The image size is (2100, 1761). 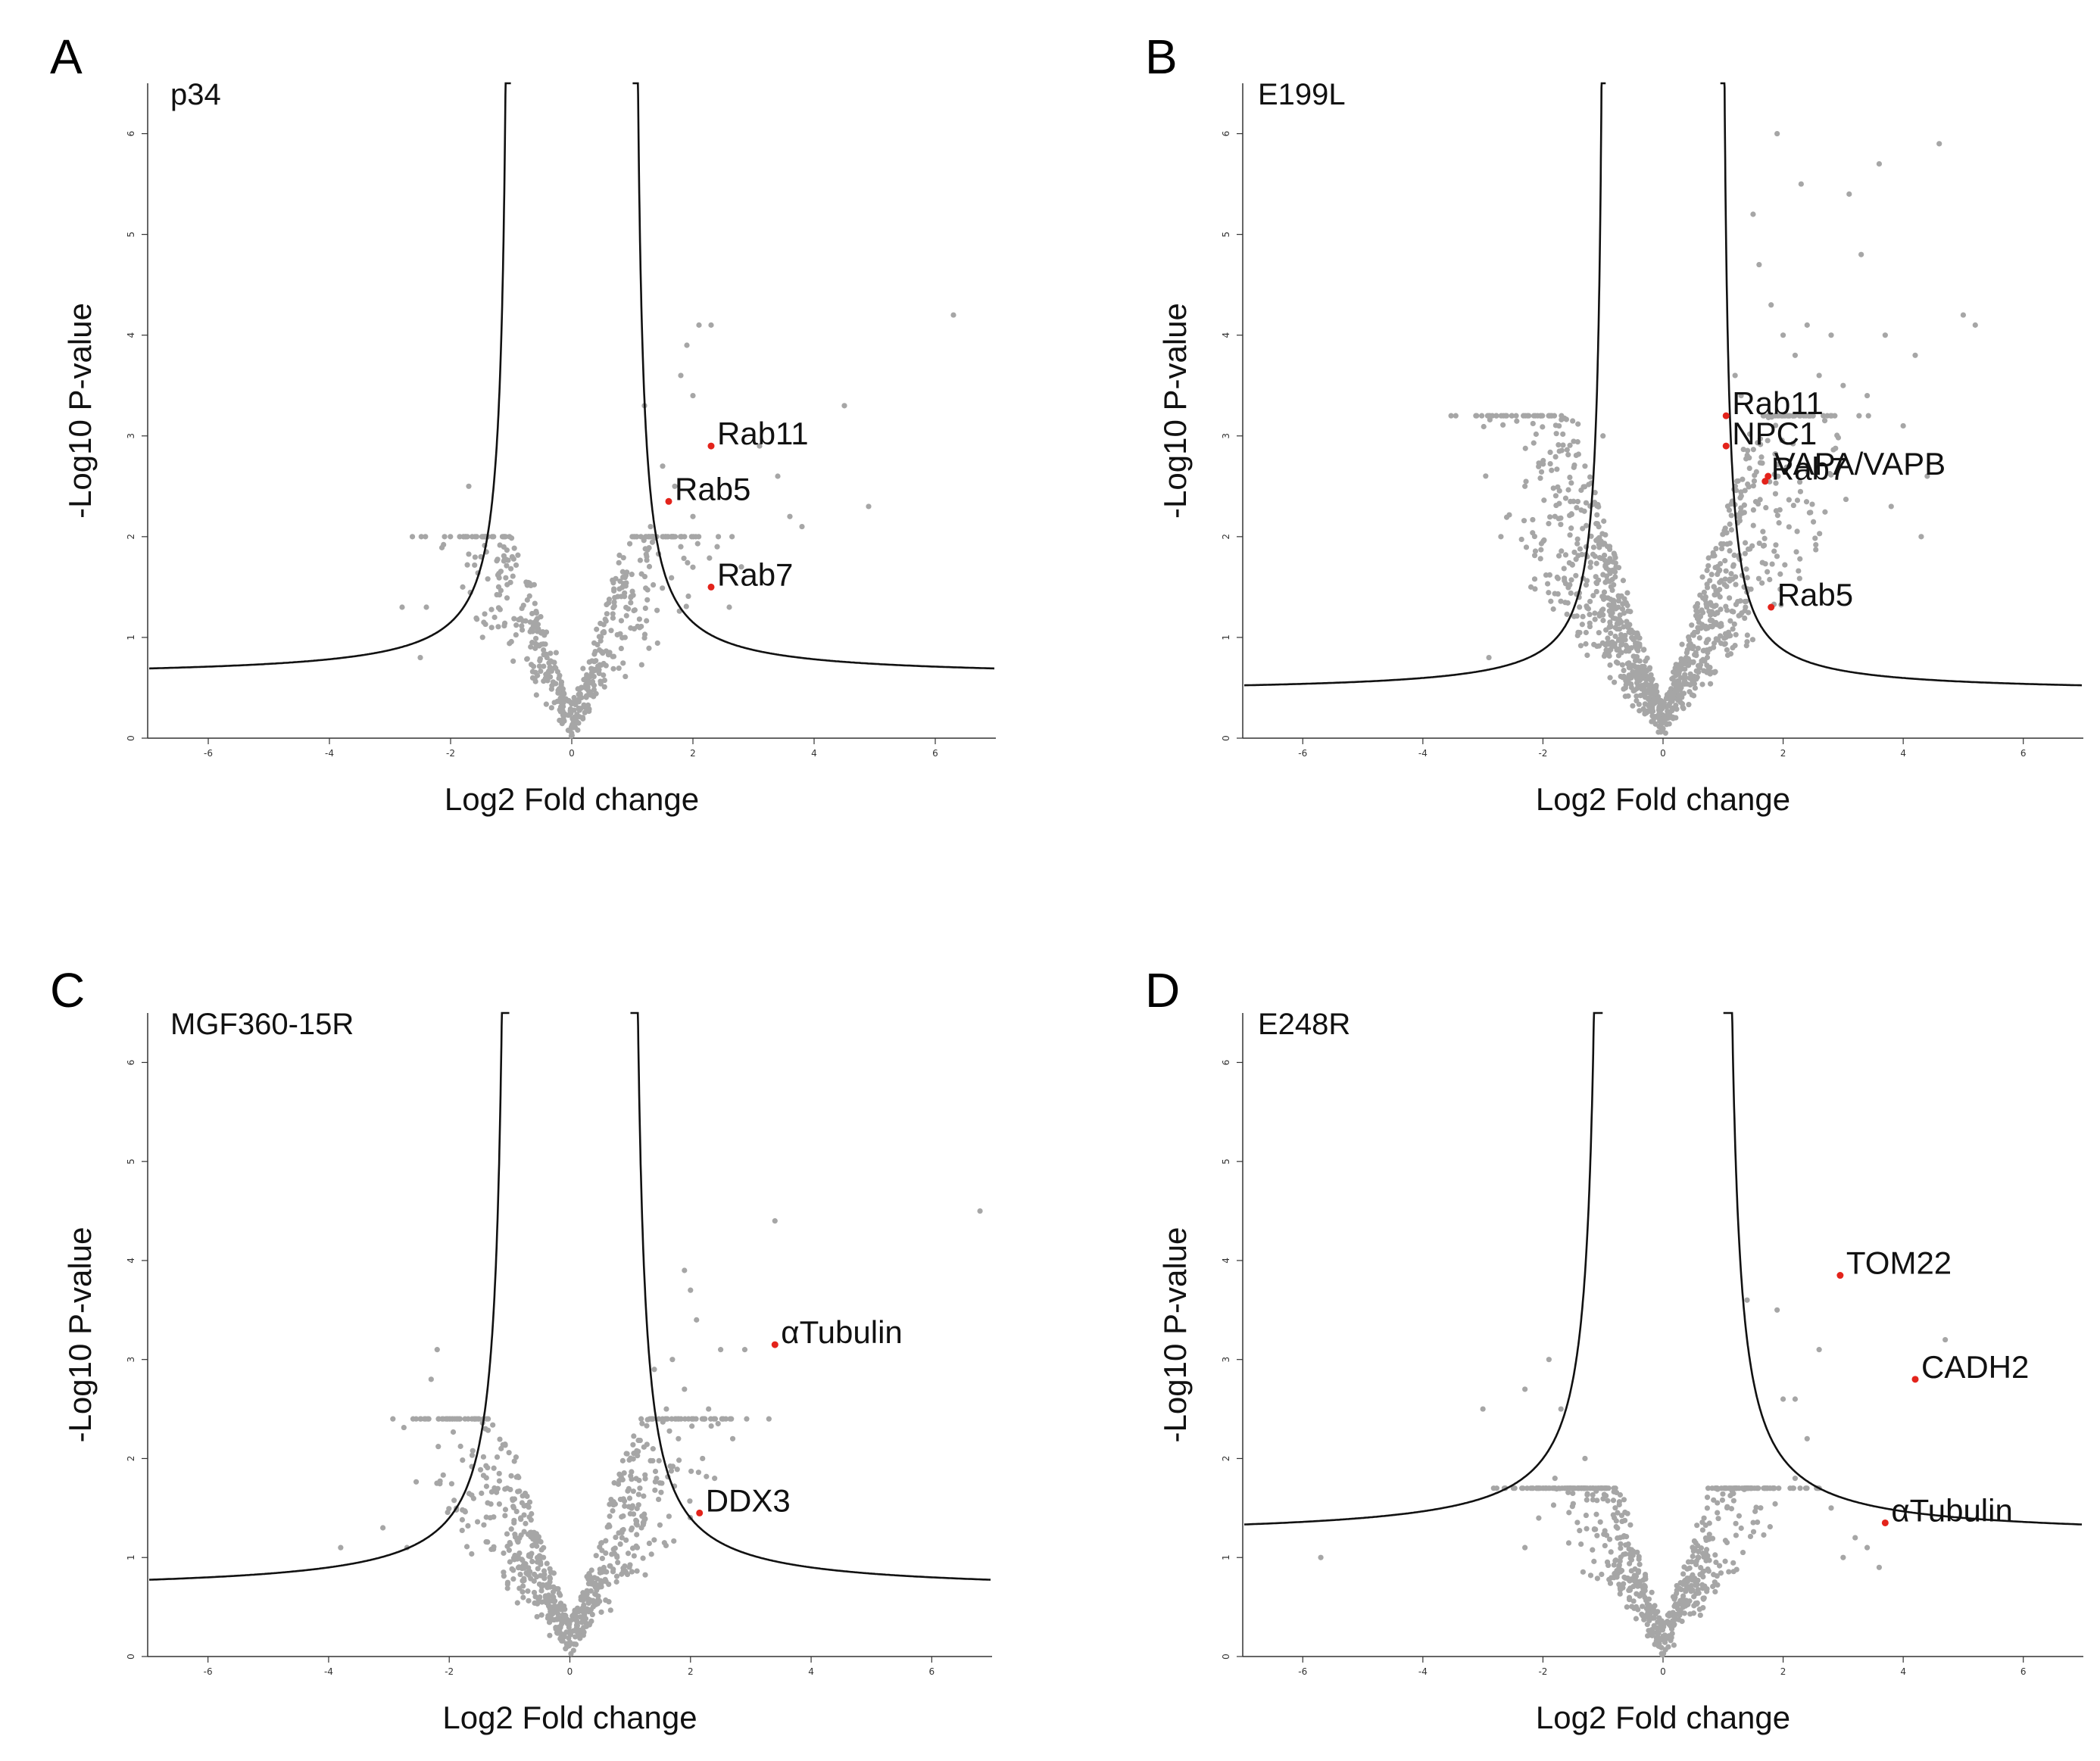 What do you see at coordinates (1302, 94) in the screenshot?
I see `plot-title: E199L` at bounding box center [1302, 94].